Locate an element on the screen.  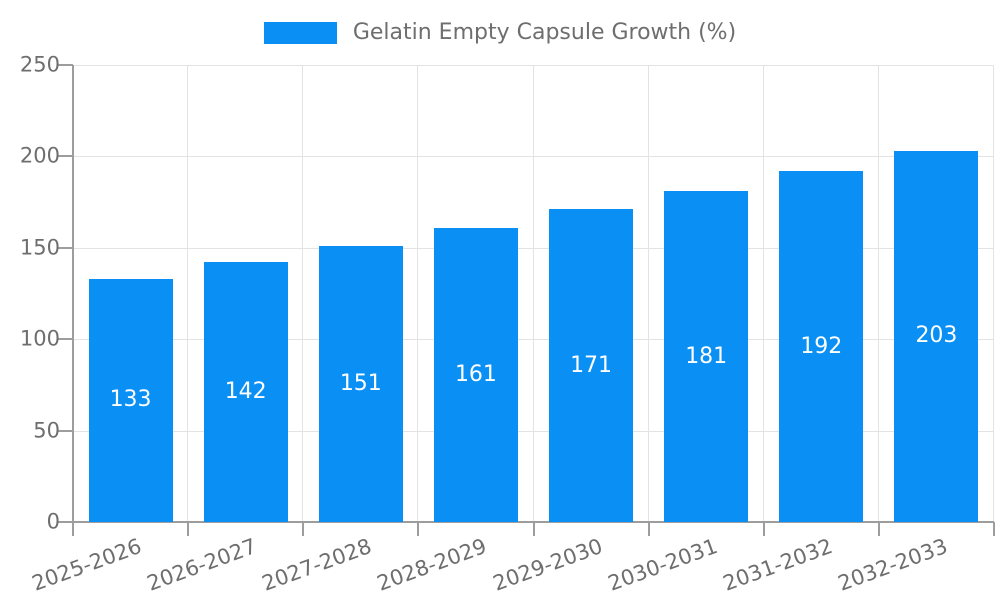
y-tick-label: 100 is located at coordinates (39, 338).